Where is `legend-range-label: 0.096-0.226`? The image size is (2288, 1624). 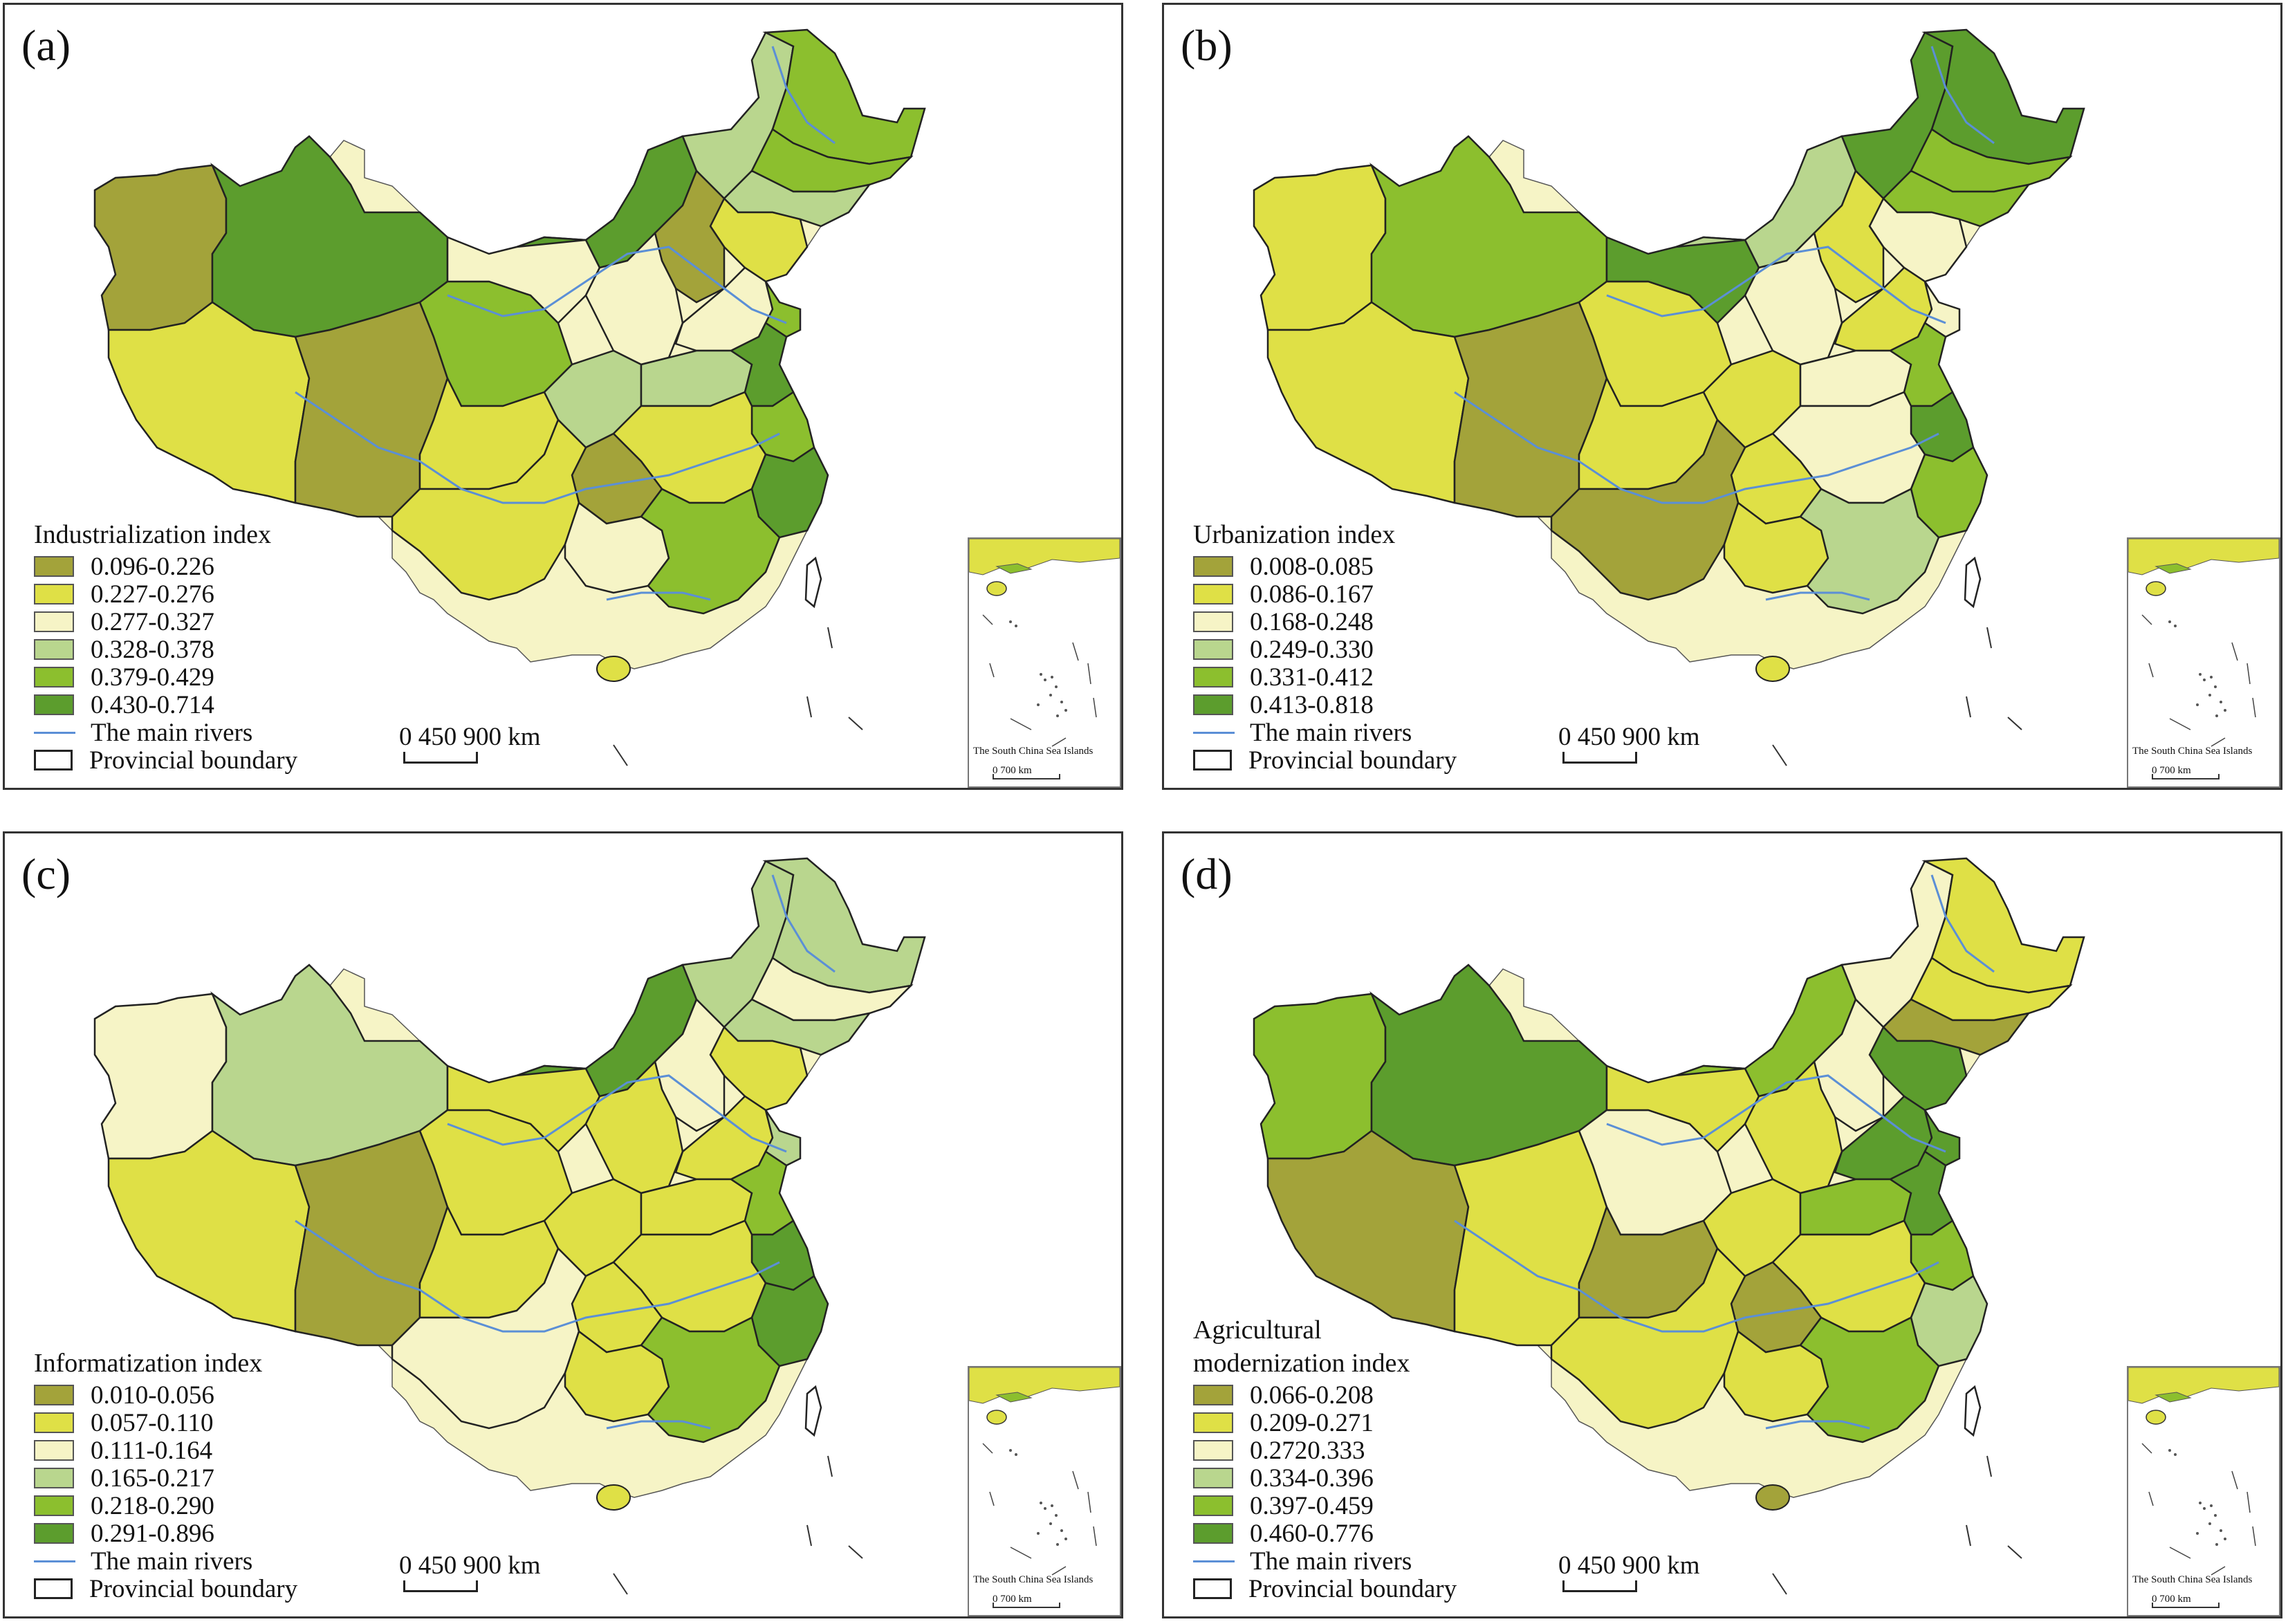 legend-range-label: 0.096-0.226 is located at coordinates (152, 566).